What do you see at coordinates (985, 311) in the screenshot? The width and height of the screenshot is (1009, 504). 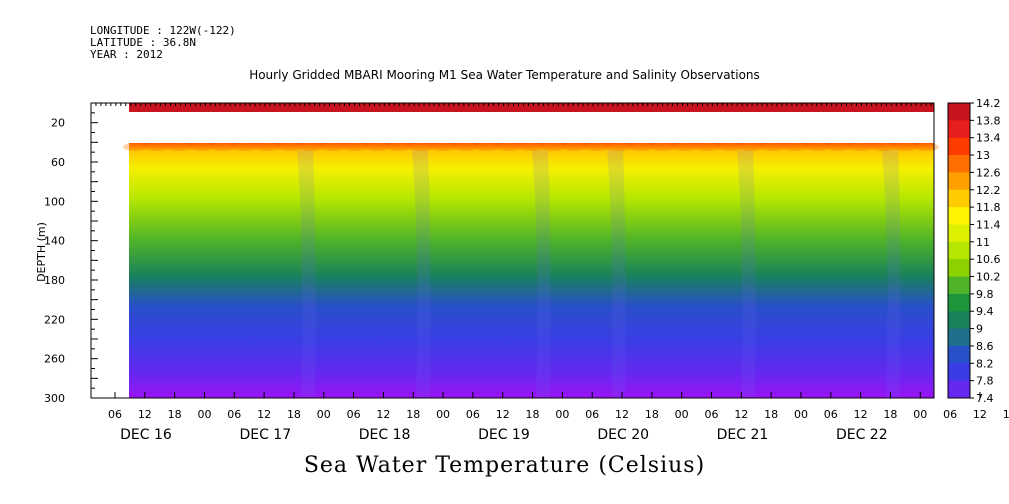 I see `colorbar-level-label: 9.4` at bounding box center [985, 311].